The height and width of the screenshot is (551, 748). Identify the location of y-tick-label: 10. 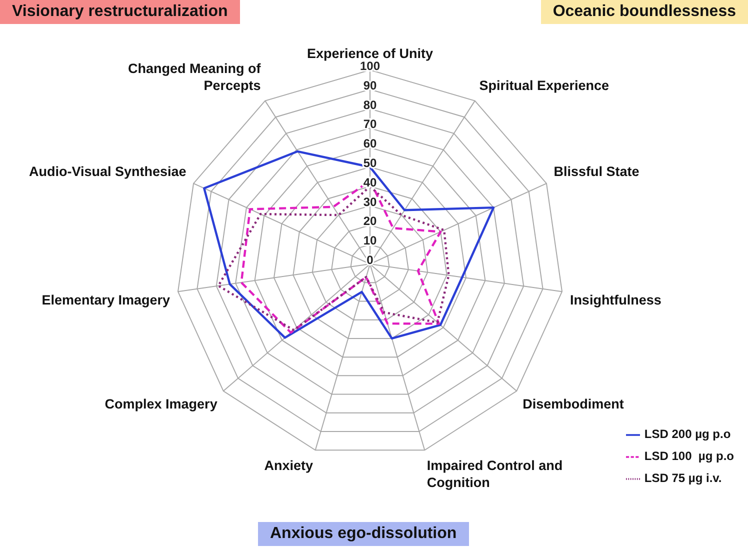
(370, 241).